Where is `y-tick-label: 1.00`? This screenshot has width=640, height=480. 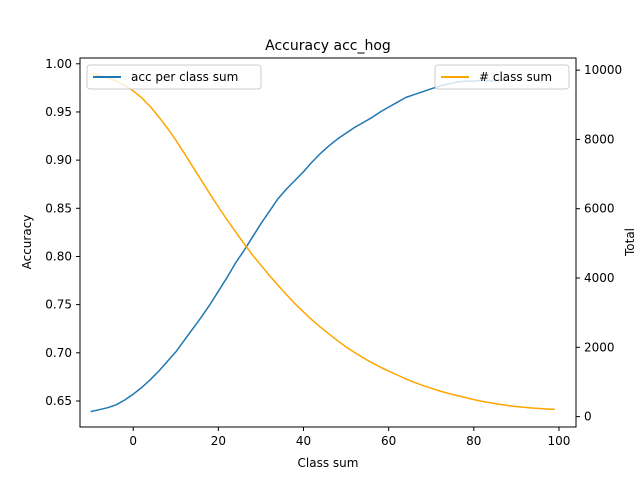 y-tick-label: 1.00 is located at coordinates (58, 64).